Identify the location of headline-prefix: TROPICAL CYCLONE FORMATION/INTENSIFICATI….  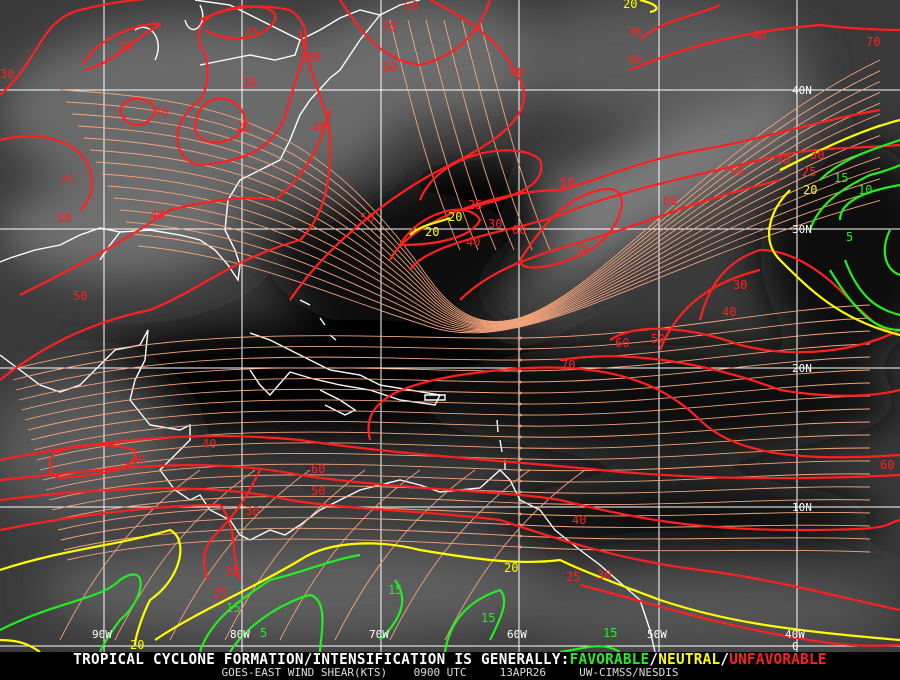
(321, 659).